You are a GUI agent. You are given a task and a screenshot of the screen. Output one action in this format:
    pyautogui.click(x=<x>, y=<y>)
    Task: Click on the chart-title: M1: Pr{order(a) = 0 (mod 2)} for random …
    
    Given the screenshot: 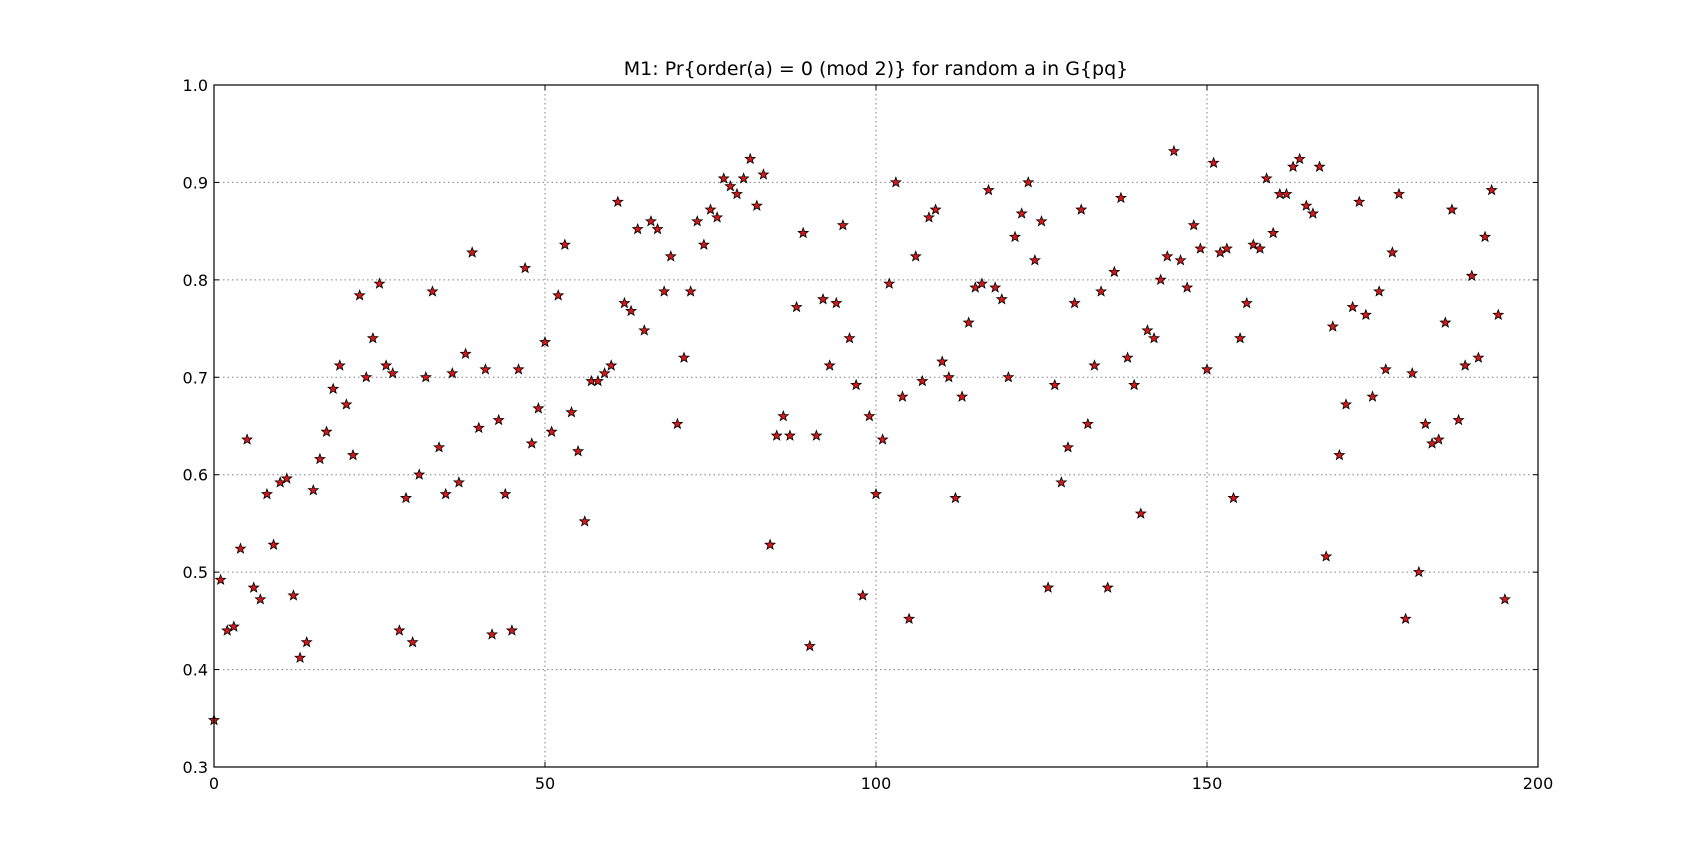 What is the action you would take?
    pyautogui.click(x=876, y=69)
    